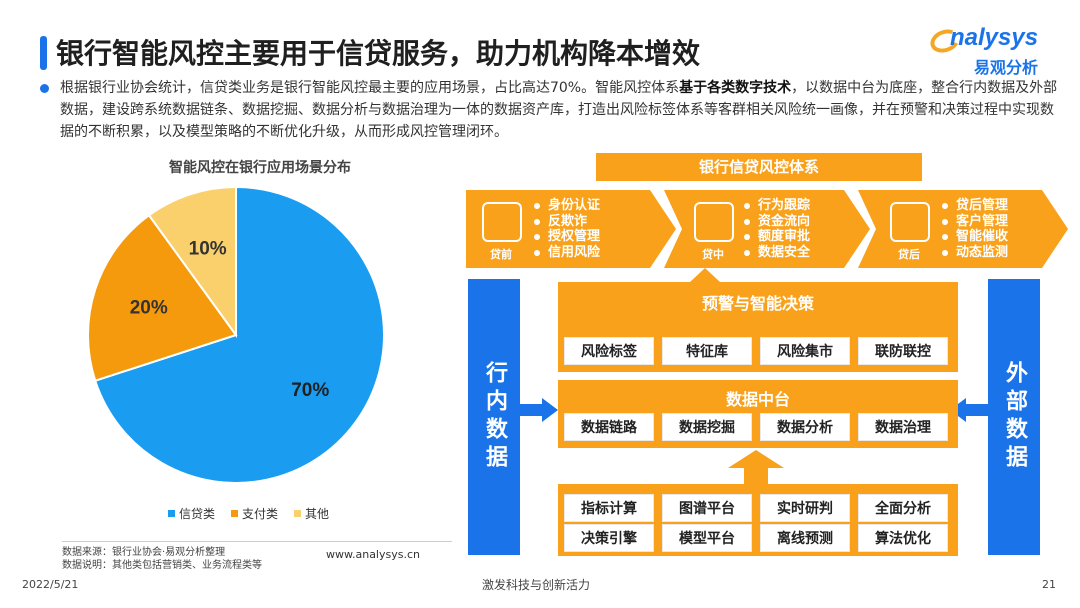 The image size is (1080, 608). I want to click on stage-item: 智能催收, so click(975, 237).